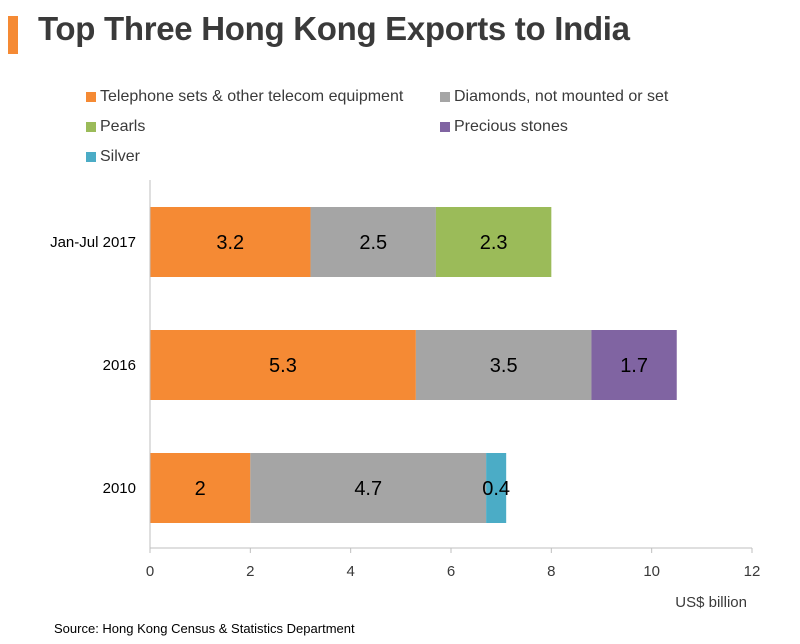 Image resolution: width=800 pixels, height=644 pixels. What do you see at coordinates (120, 156) in the screenshot?
I see `legend-label-silver: Silver` at bounding box center [120, 156].